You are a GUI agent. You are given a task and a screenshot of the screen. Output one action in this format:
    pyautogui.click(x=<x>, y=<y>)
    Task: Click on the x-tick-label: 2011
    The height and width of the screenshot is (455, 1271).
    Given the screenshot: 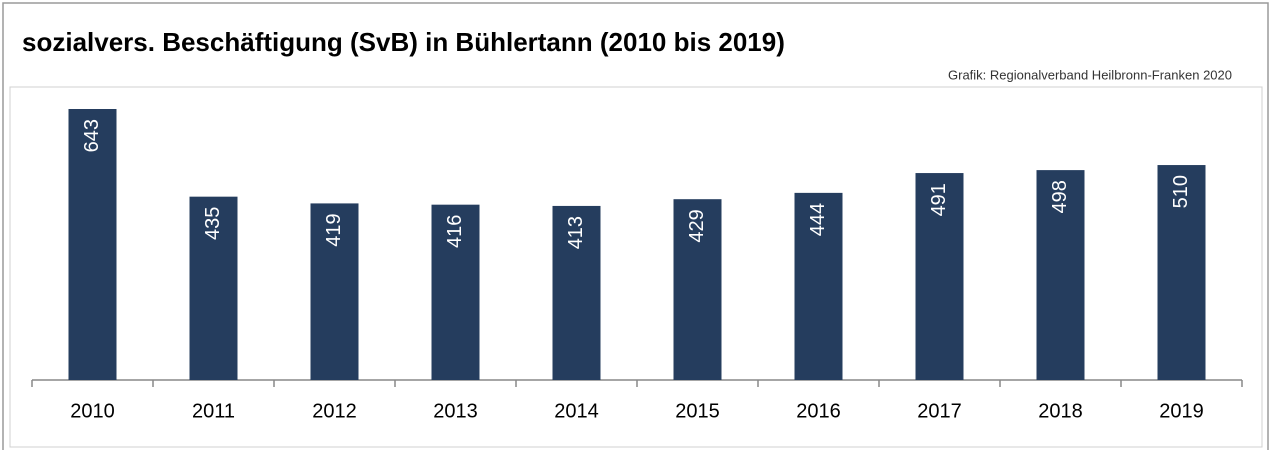 What is the action you would take?
    pyautogui.click(x=213, y=411)
    